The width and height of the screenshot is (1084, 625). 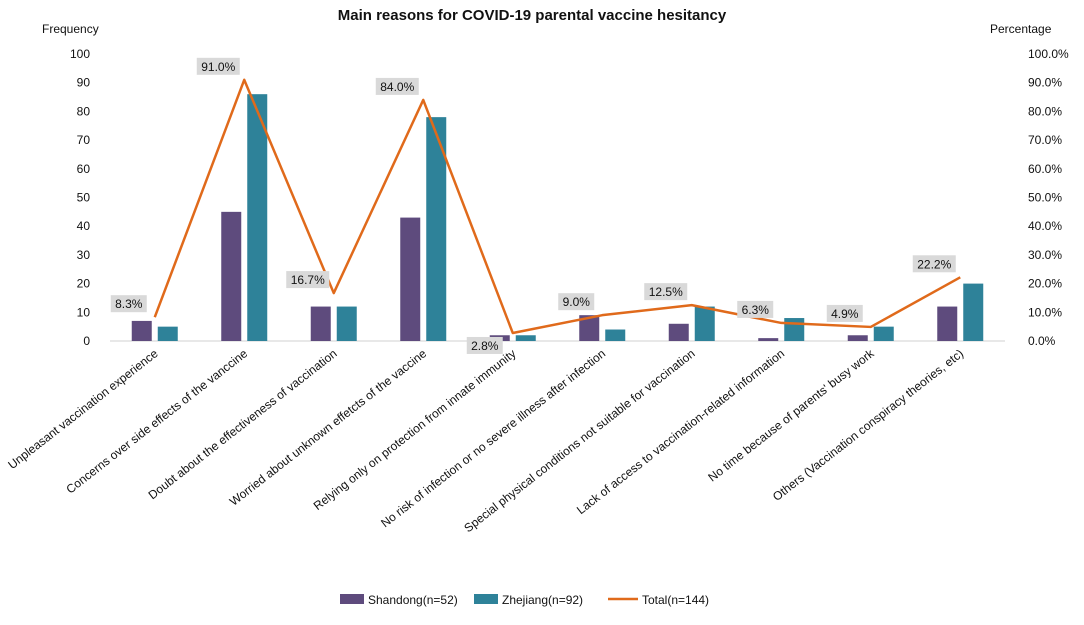 I want to click on data-label: 6.3%, so click(x=756, y=310).